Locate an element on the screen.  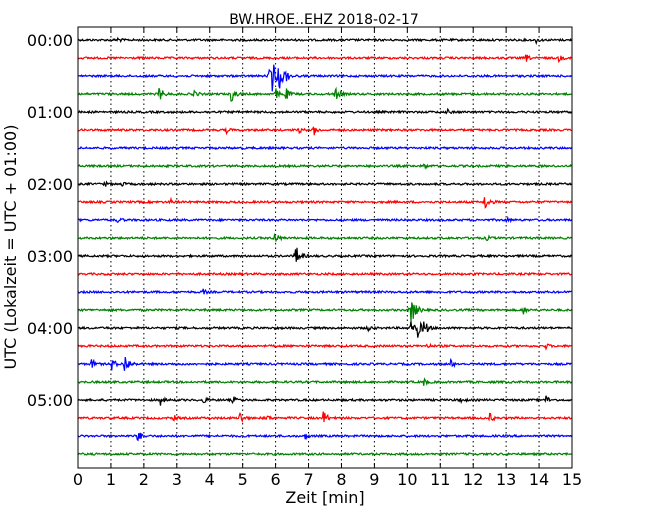
x-tick-label: 8 is located at coordinates (341, 479).